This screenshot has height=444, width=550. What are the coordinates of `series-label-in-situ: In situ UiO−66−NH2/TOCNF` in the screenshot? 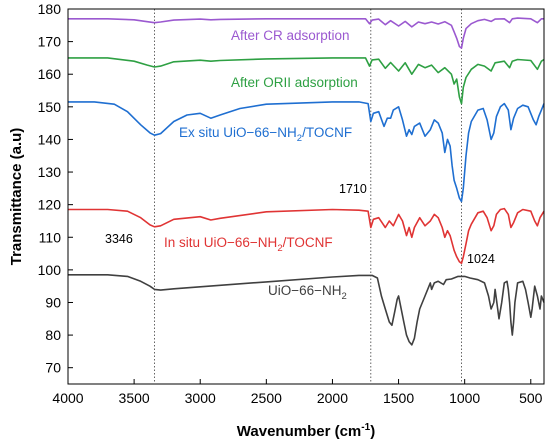 It's located at (248, 244).